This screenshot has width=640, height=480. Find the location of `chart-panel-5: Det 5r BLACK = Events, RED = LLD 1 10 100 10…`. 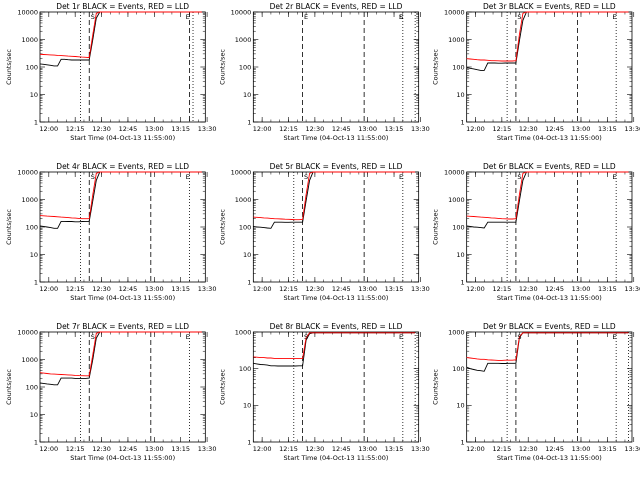

chart-panel-5: Det 5r BLACK = Events, RED = LLD 1 10 100 10… is located at coordinates (323, 232).